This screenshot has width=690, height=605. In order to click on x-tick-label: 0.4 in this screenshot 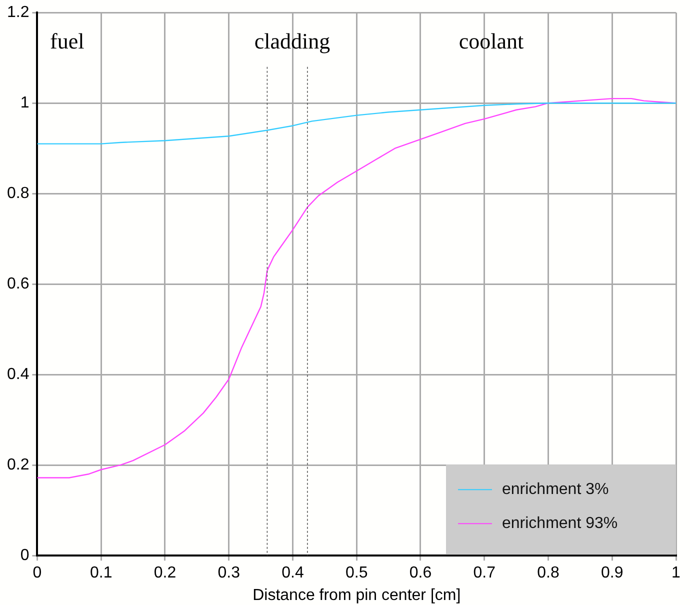, I will do `click(293, 573)`.